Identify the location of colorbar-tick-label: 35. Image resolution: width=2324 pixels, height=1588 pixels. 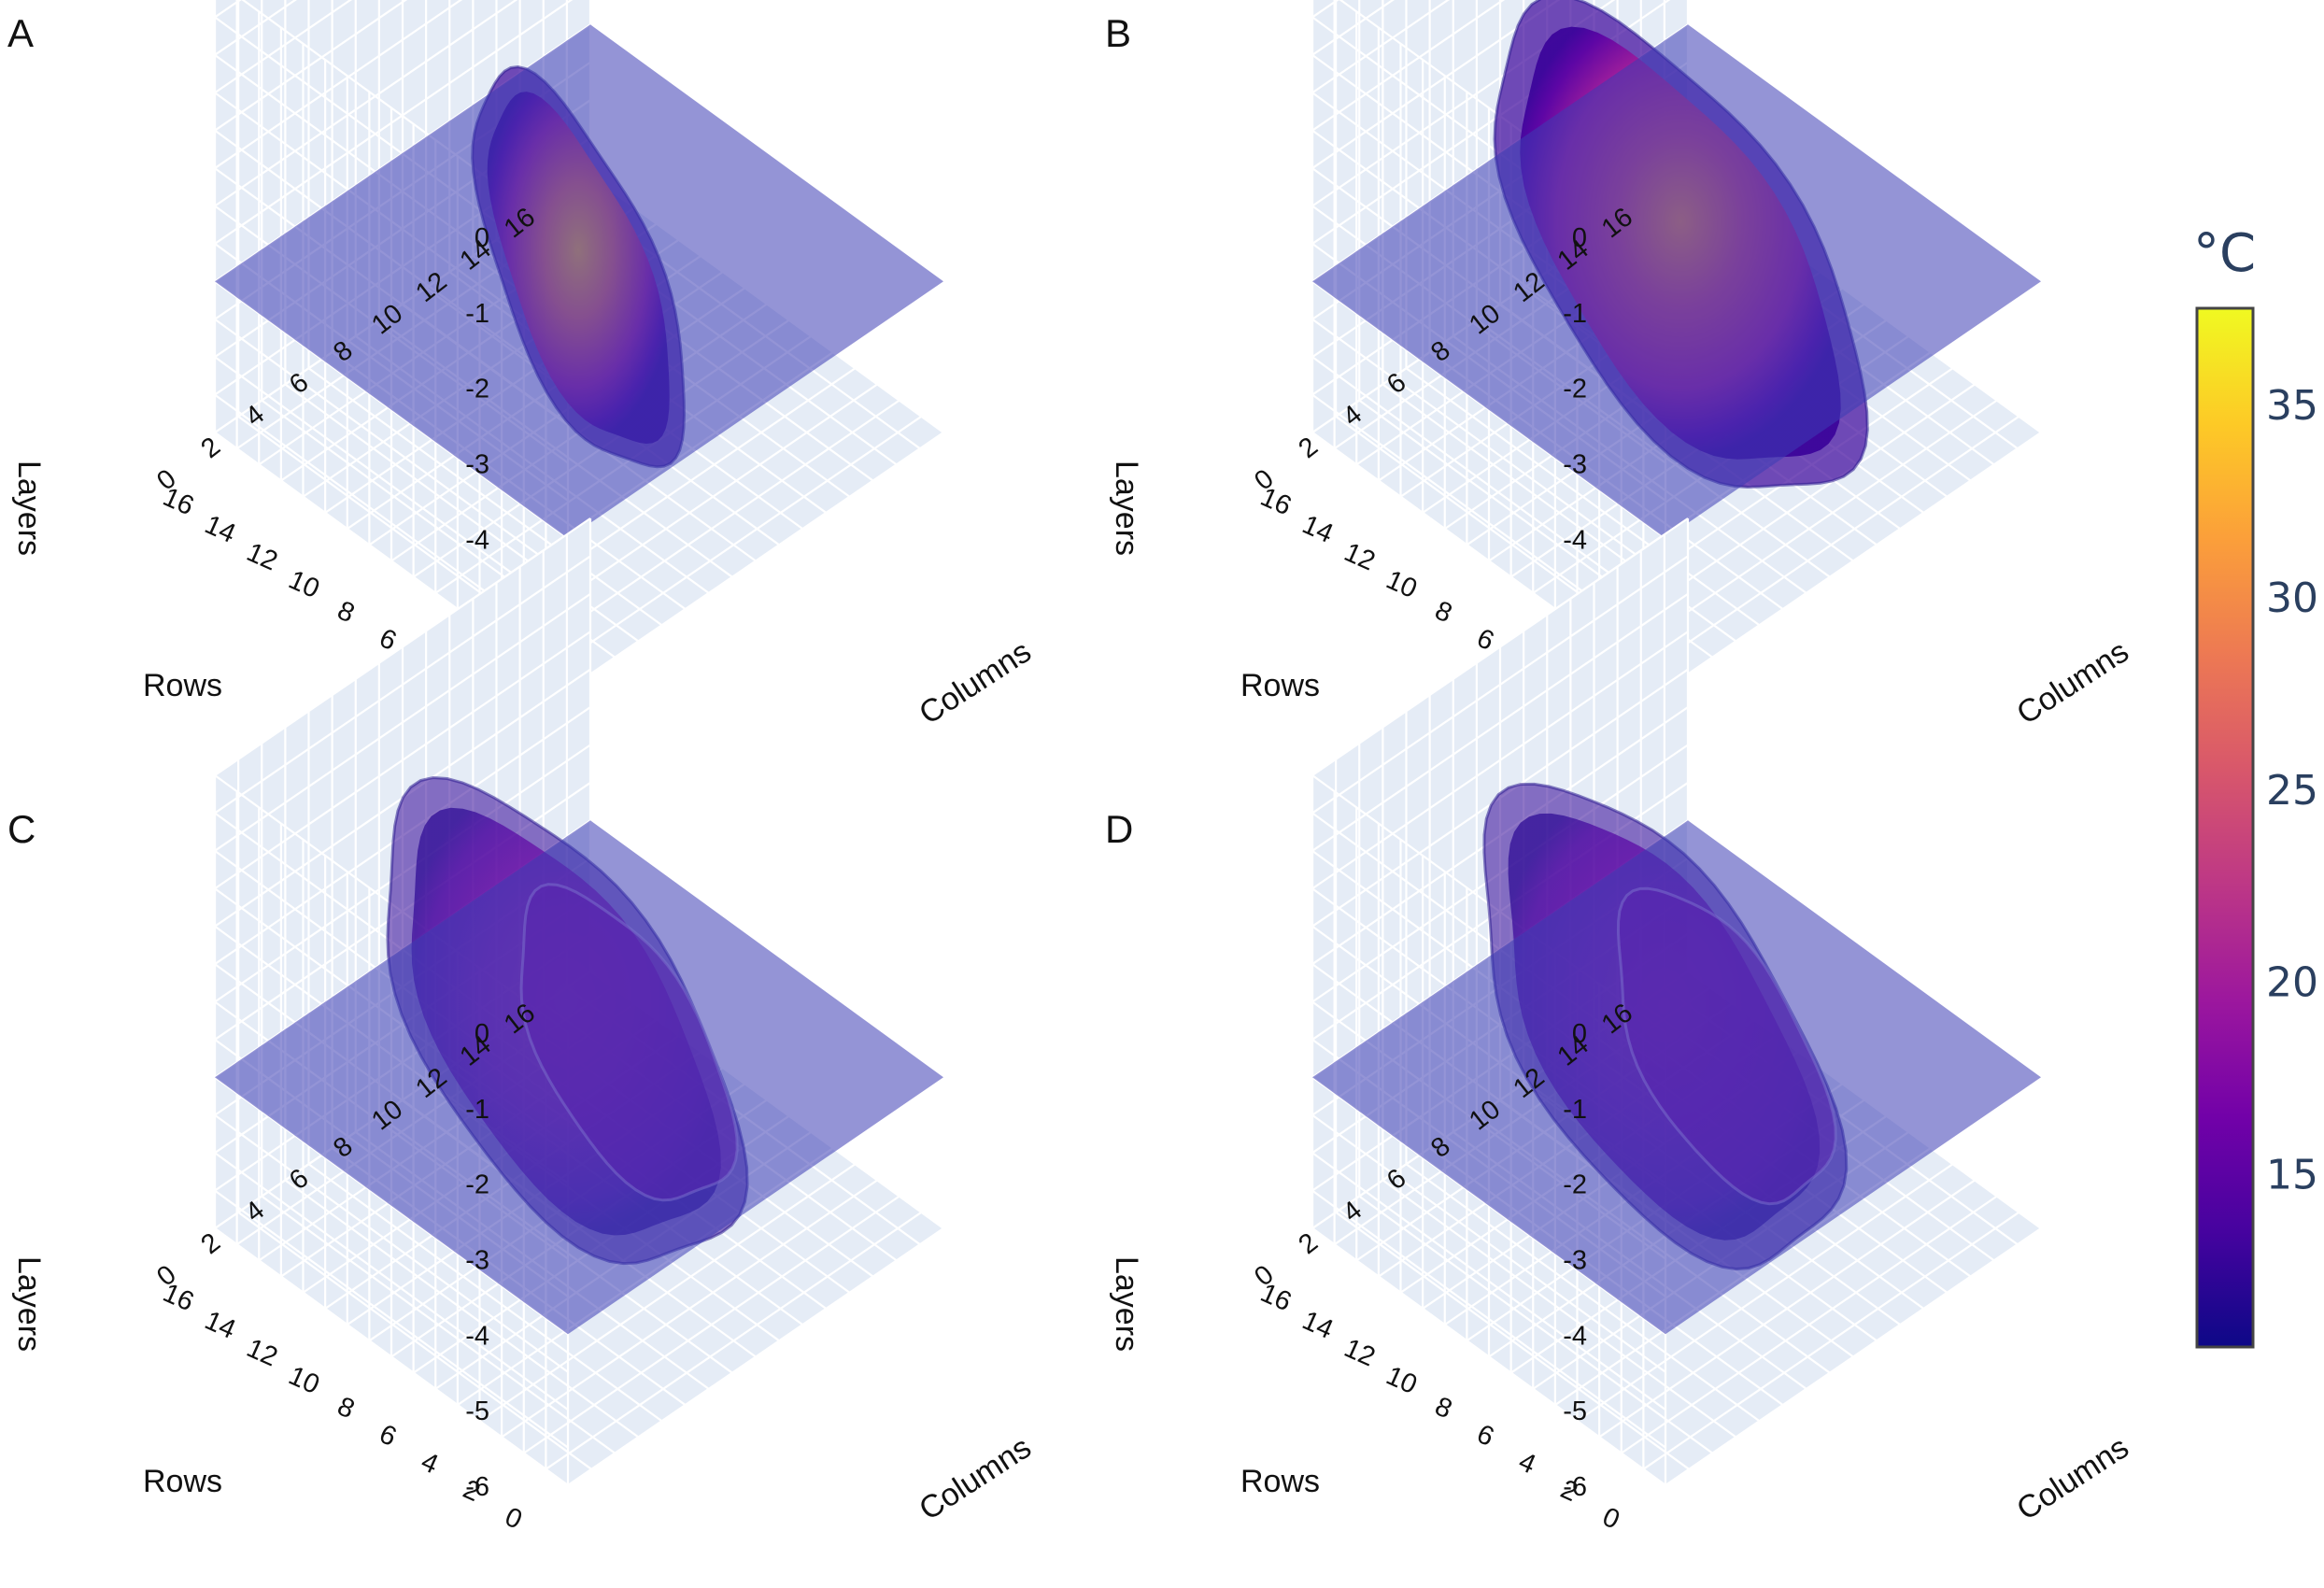
(2292, 406).